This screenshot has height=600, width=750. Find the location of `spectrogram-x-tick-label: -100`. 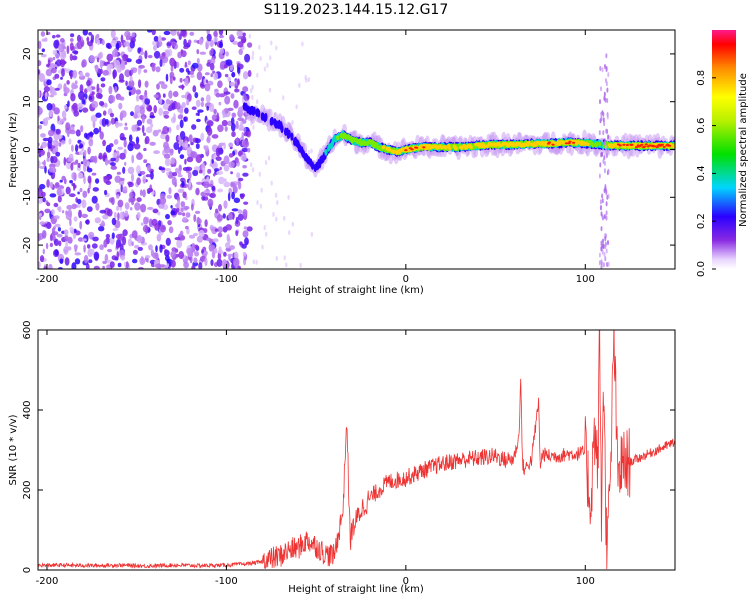

spectrogram-x-tick-label: -100 is located at coordinates (226, 279).